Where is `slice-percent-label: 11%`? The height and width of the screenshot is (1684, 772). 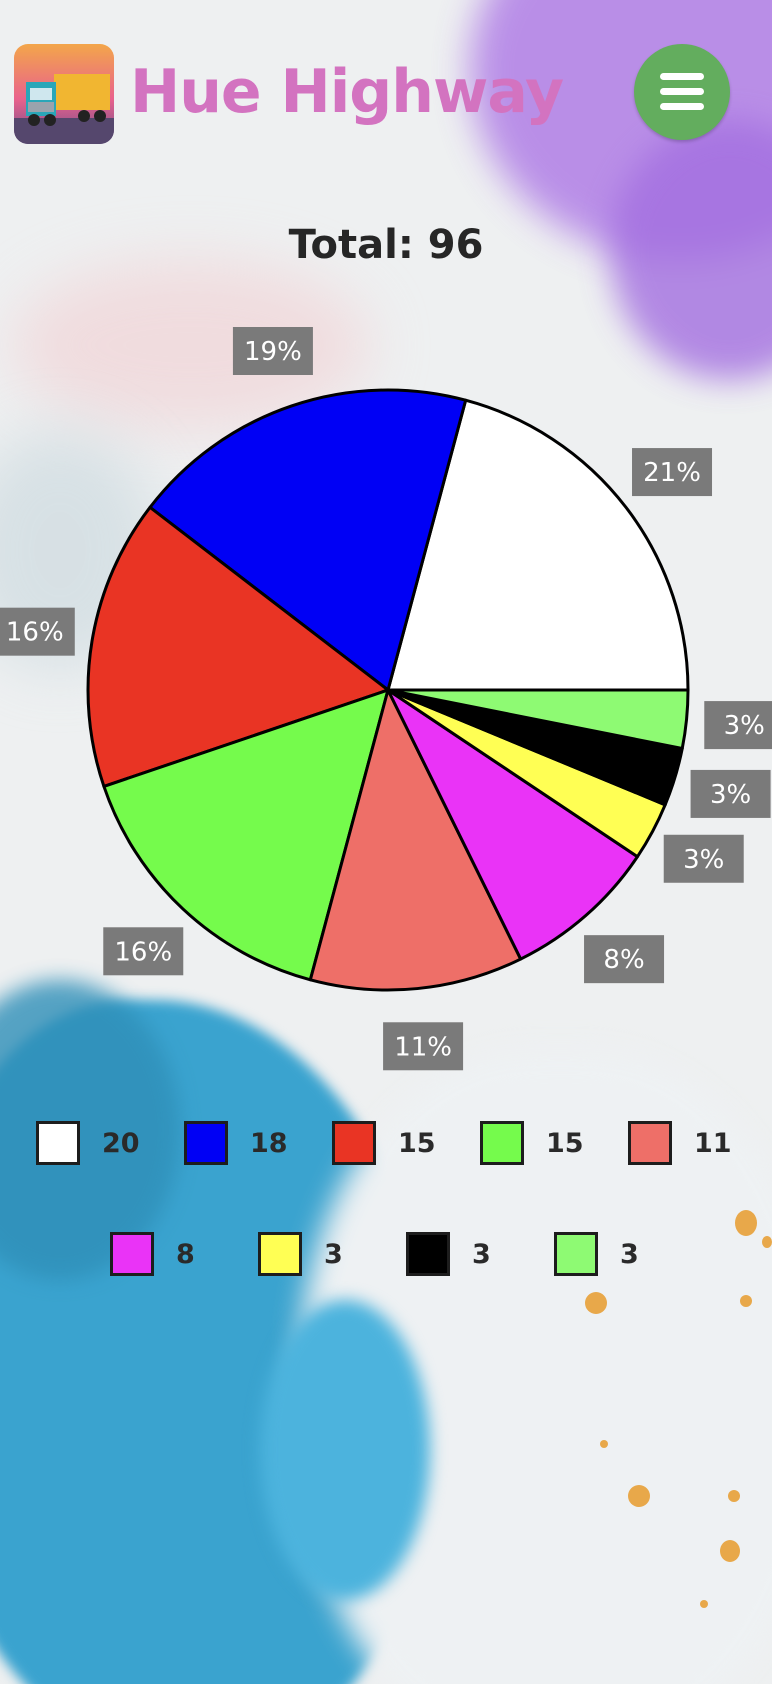
slice-percent-label: 11% is located at coordinates (423, 1046).